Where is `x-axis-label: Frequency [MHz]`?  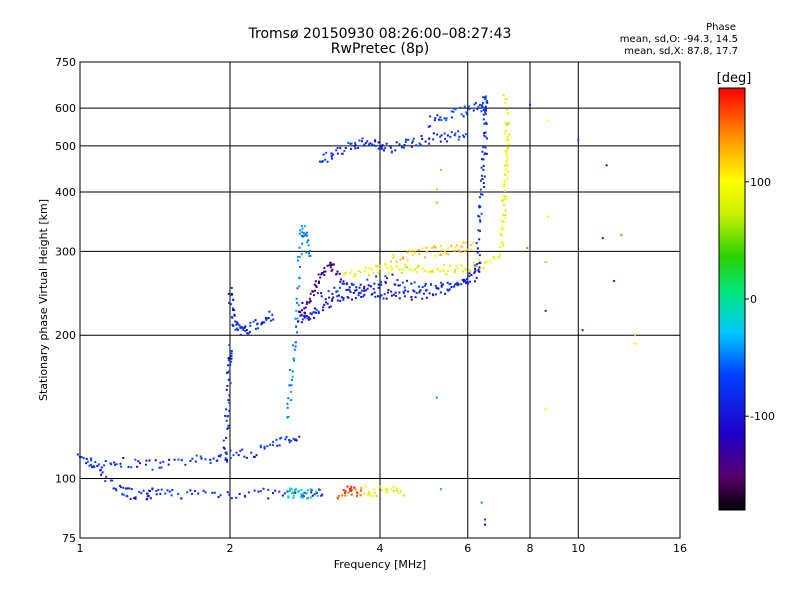
x-axis-label: Frequency [MHz] is located at coordinates (380, 564).